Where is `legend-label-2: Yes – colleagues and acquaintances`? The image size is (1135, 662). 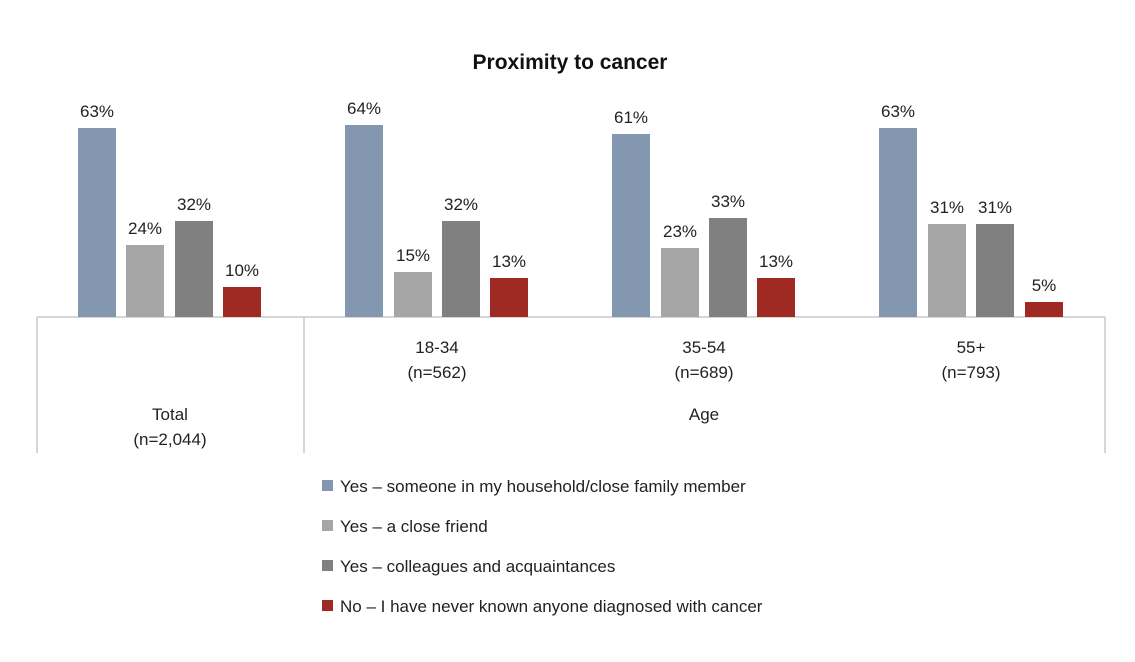
legend-label-2: Yes – colleagues and acquaintances is located at coordinates (477, 566).